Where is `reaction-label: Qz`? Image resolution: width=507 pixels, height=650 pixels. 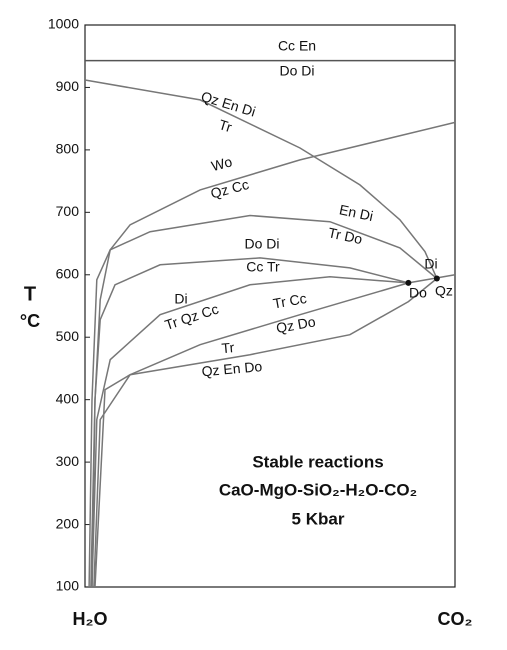 reaction-label: Qz is located at coordinates (444, 291).